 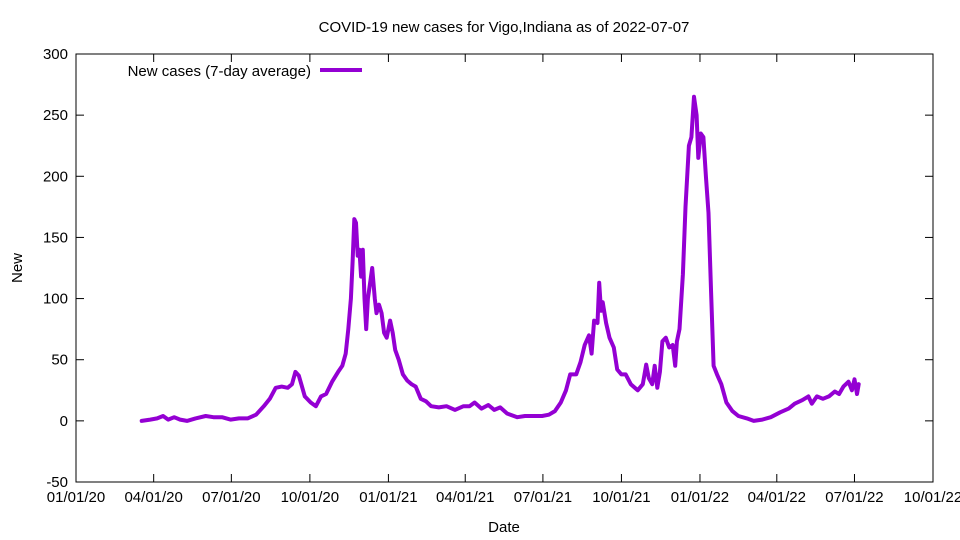 I want to click on y-tick-label: 50, so click(x=59, y=360).